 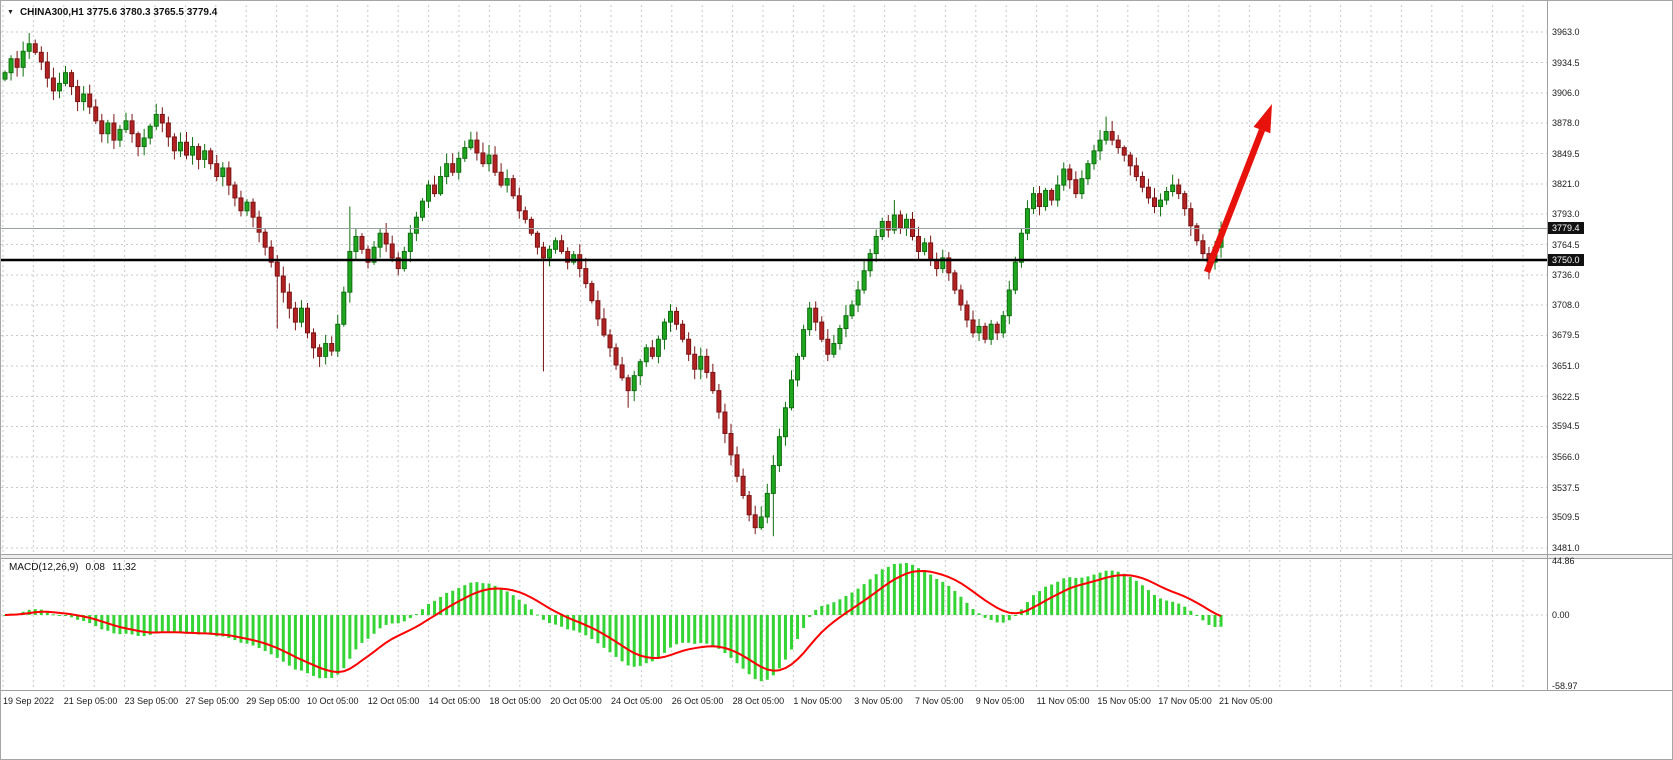 I want to click on symbol-ohlc-text: CHINA300,H1 3775.6 3780.3 3765.5 3779.4, so click(x=118, y=12).